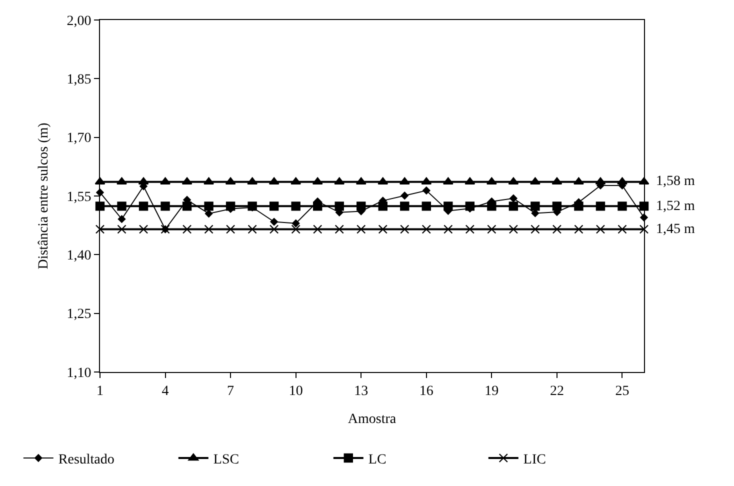 This screenshot has width=734, height=486. Describe the element at coordinates (86, 460) in the screenshot. I see `legend-label: Resultado` at that location.